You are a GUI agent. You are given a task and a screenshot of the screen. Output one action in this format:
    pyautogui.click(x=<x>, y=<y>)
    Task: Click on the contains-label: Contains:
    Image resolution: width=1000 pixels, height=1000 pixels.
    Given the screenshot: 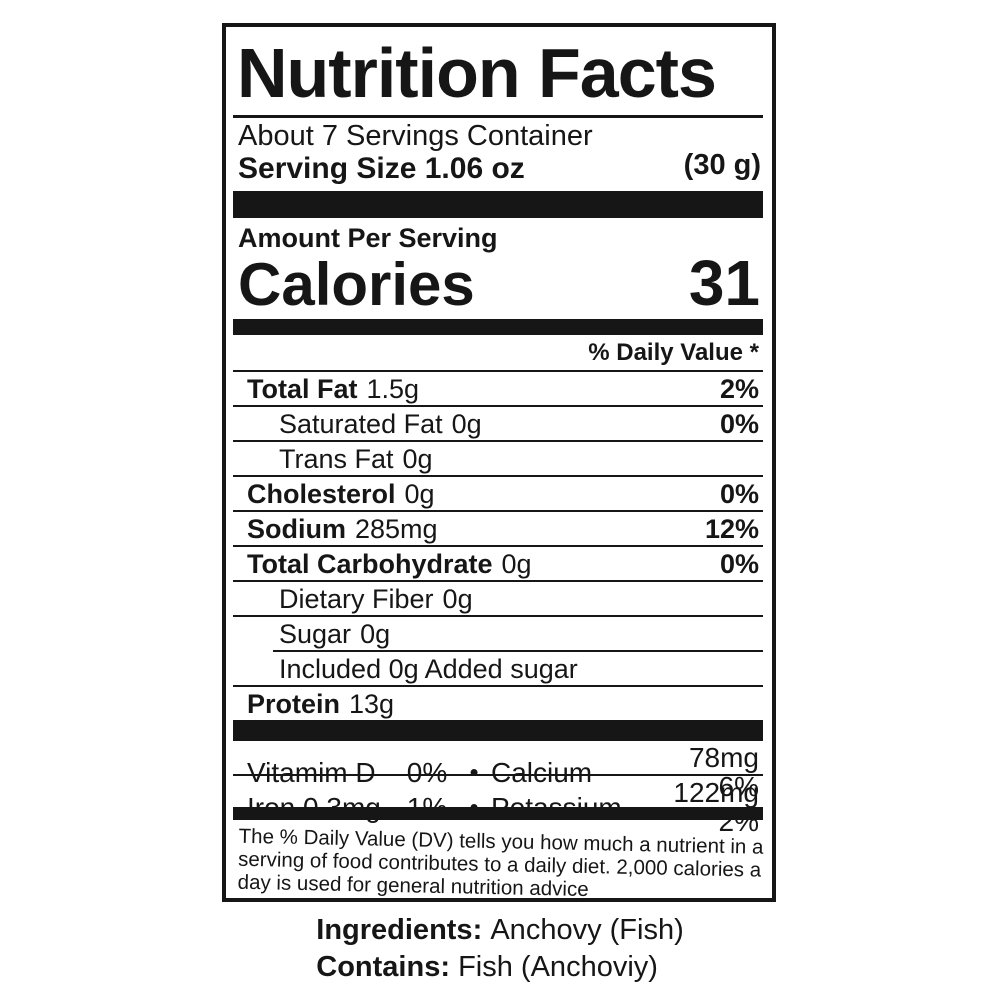 What is the action you would take?
    pyautogui.click(x=383, y=967)
    